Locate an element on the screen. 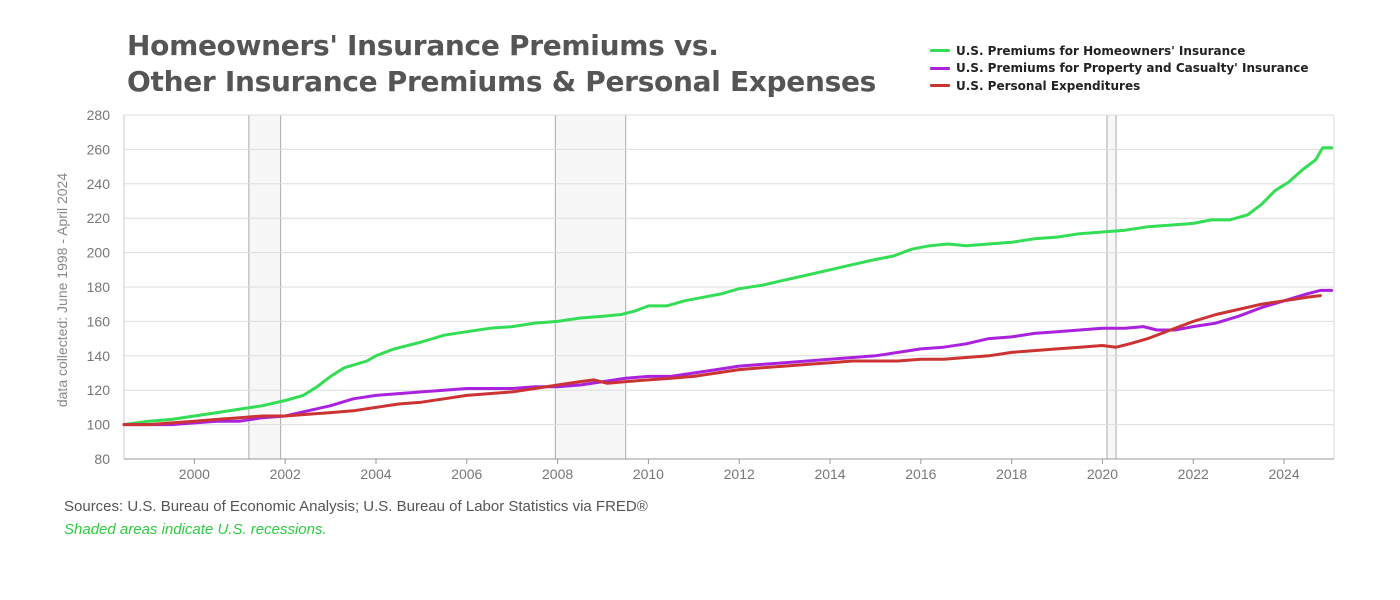 The width and height of the screenshot is (1400, 600). x-tick-label-2012: 2012 is located at coordinates (739, 474).